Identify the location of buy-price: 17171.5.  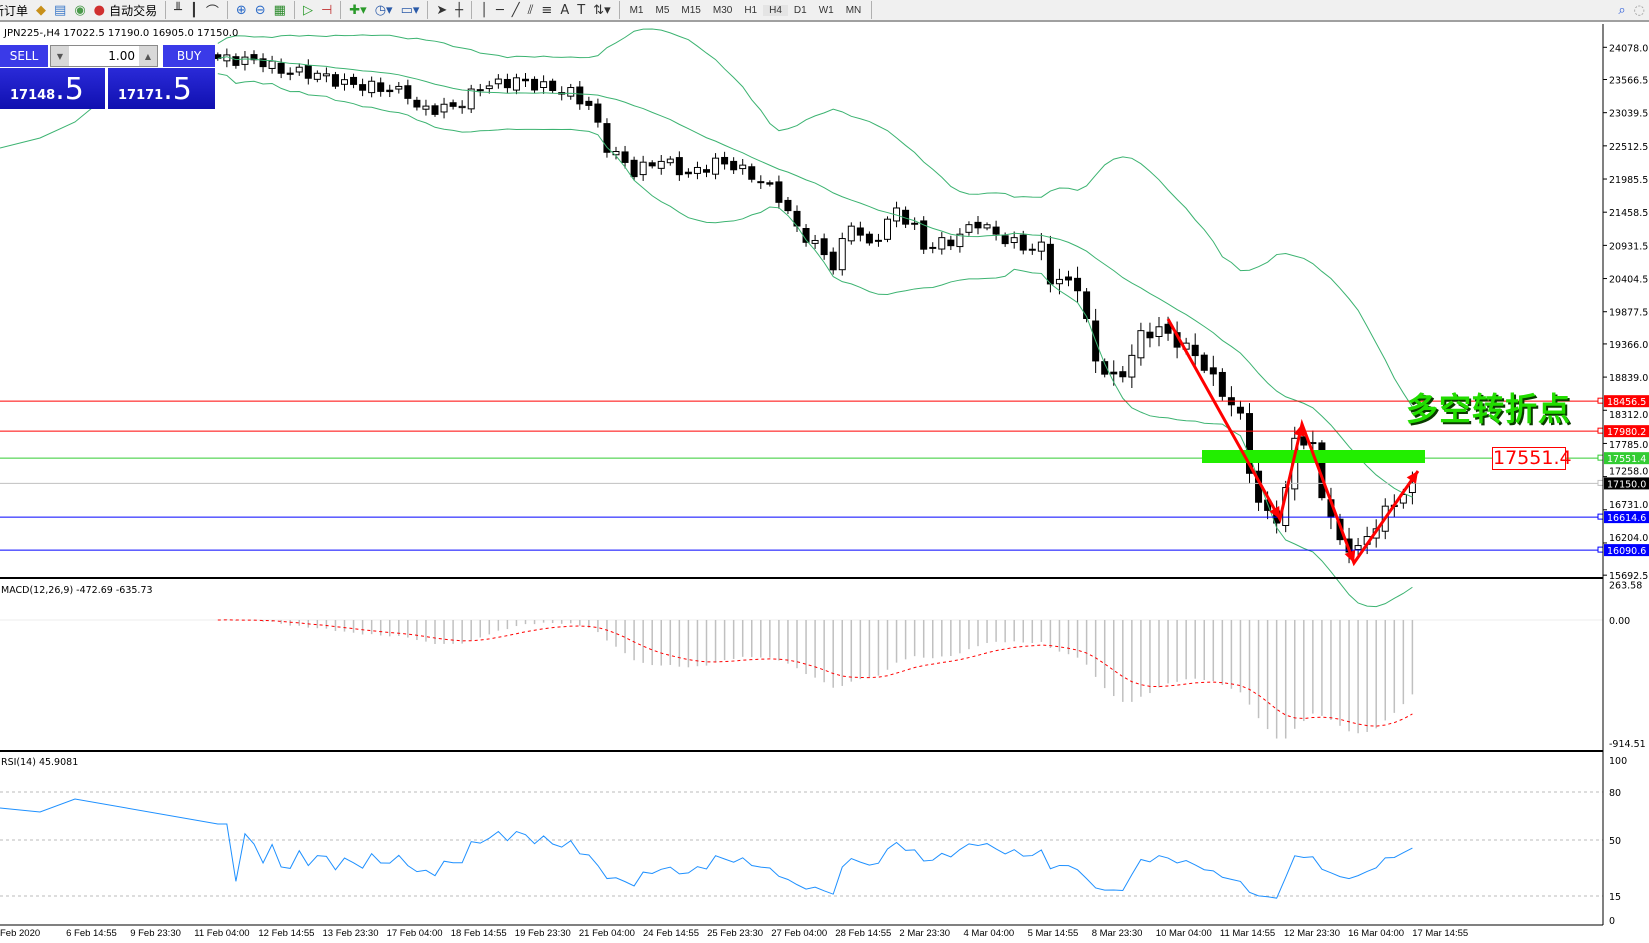
(161, 88).